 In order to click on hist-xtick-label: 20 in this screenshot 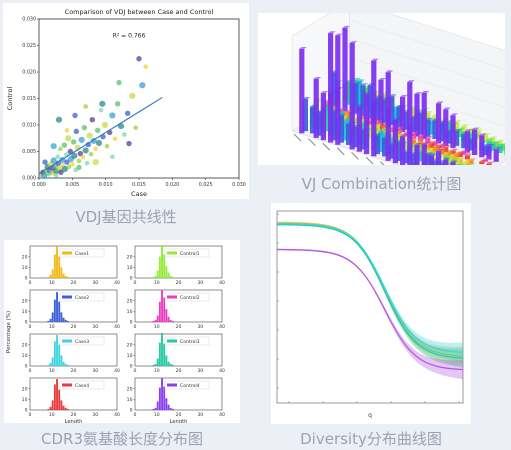, I will do `click(179, 283)`.